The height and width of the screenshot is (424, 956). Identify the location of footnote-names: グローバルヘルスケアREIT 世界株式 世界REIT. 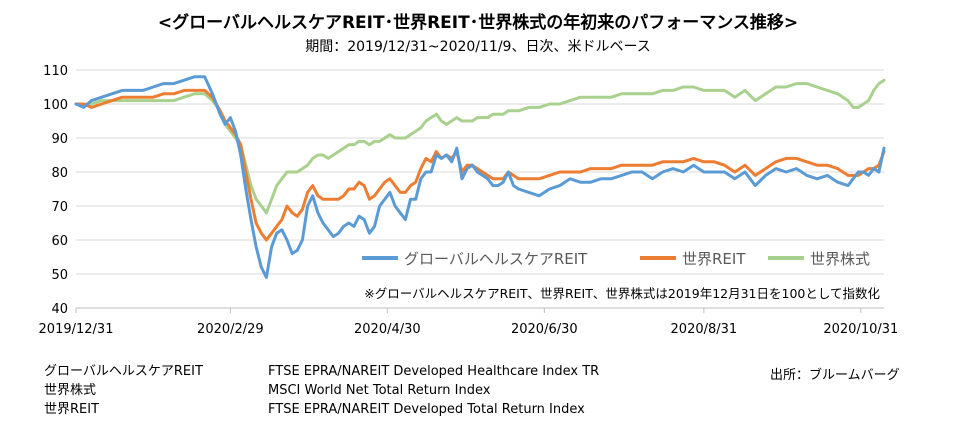
(123, 390).